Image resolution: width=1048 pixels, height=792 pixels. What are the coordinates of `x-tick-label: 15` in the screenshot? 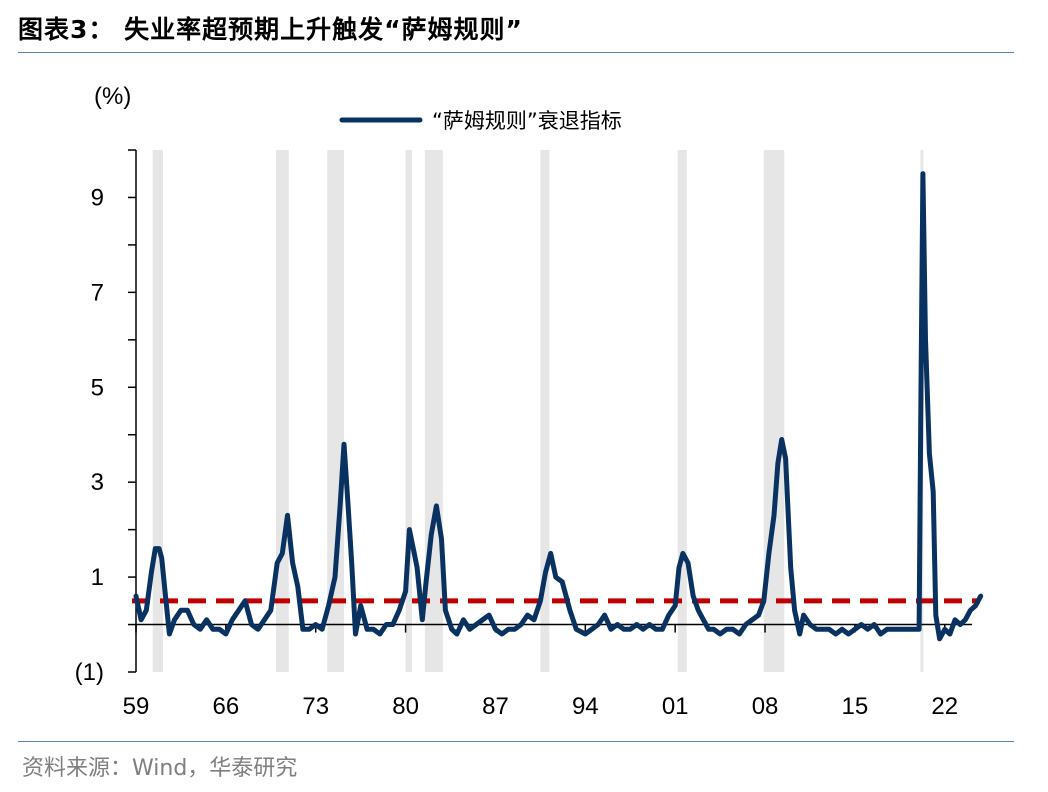 It's located at (855, 706).